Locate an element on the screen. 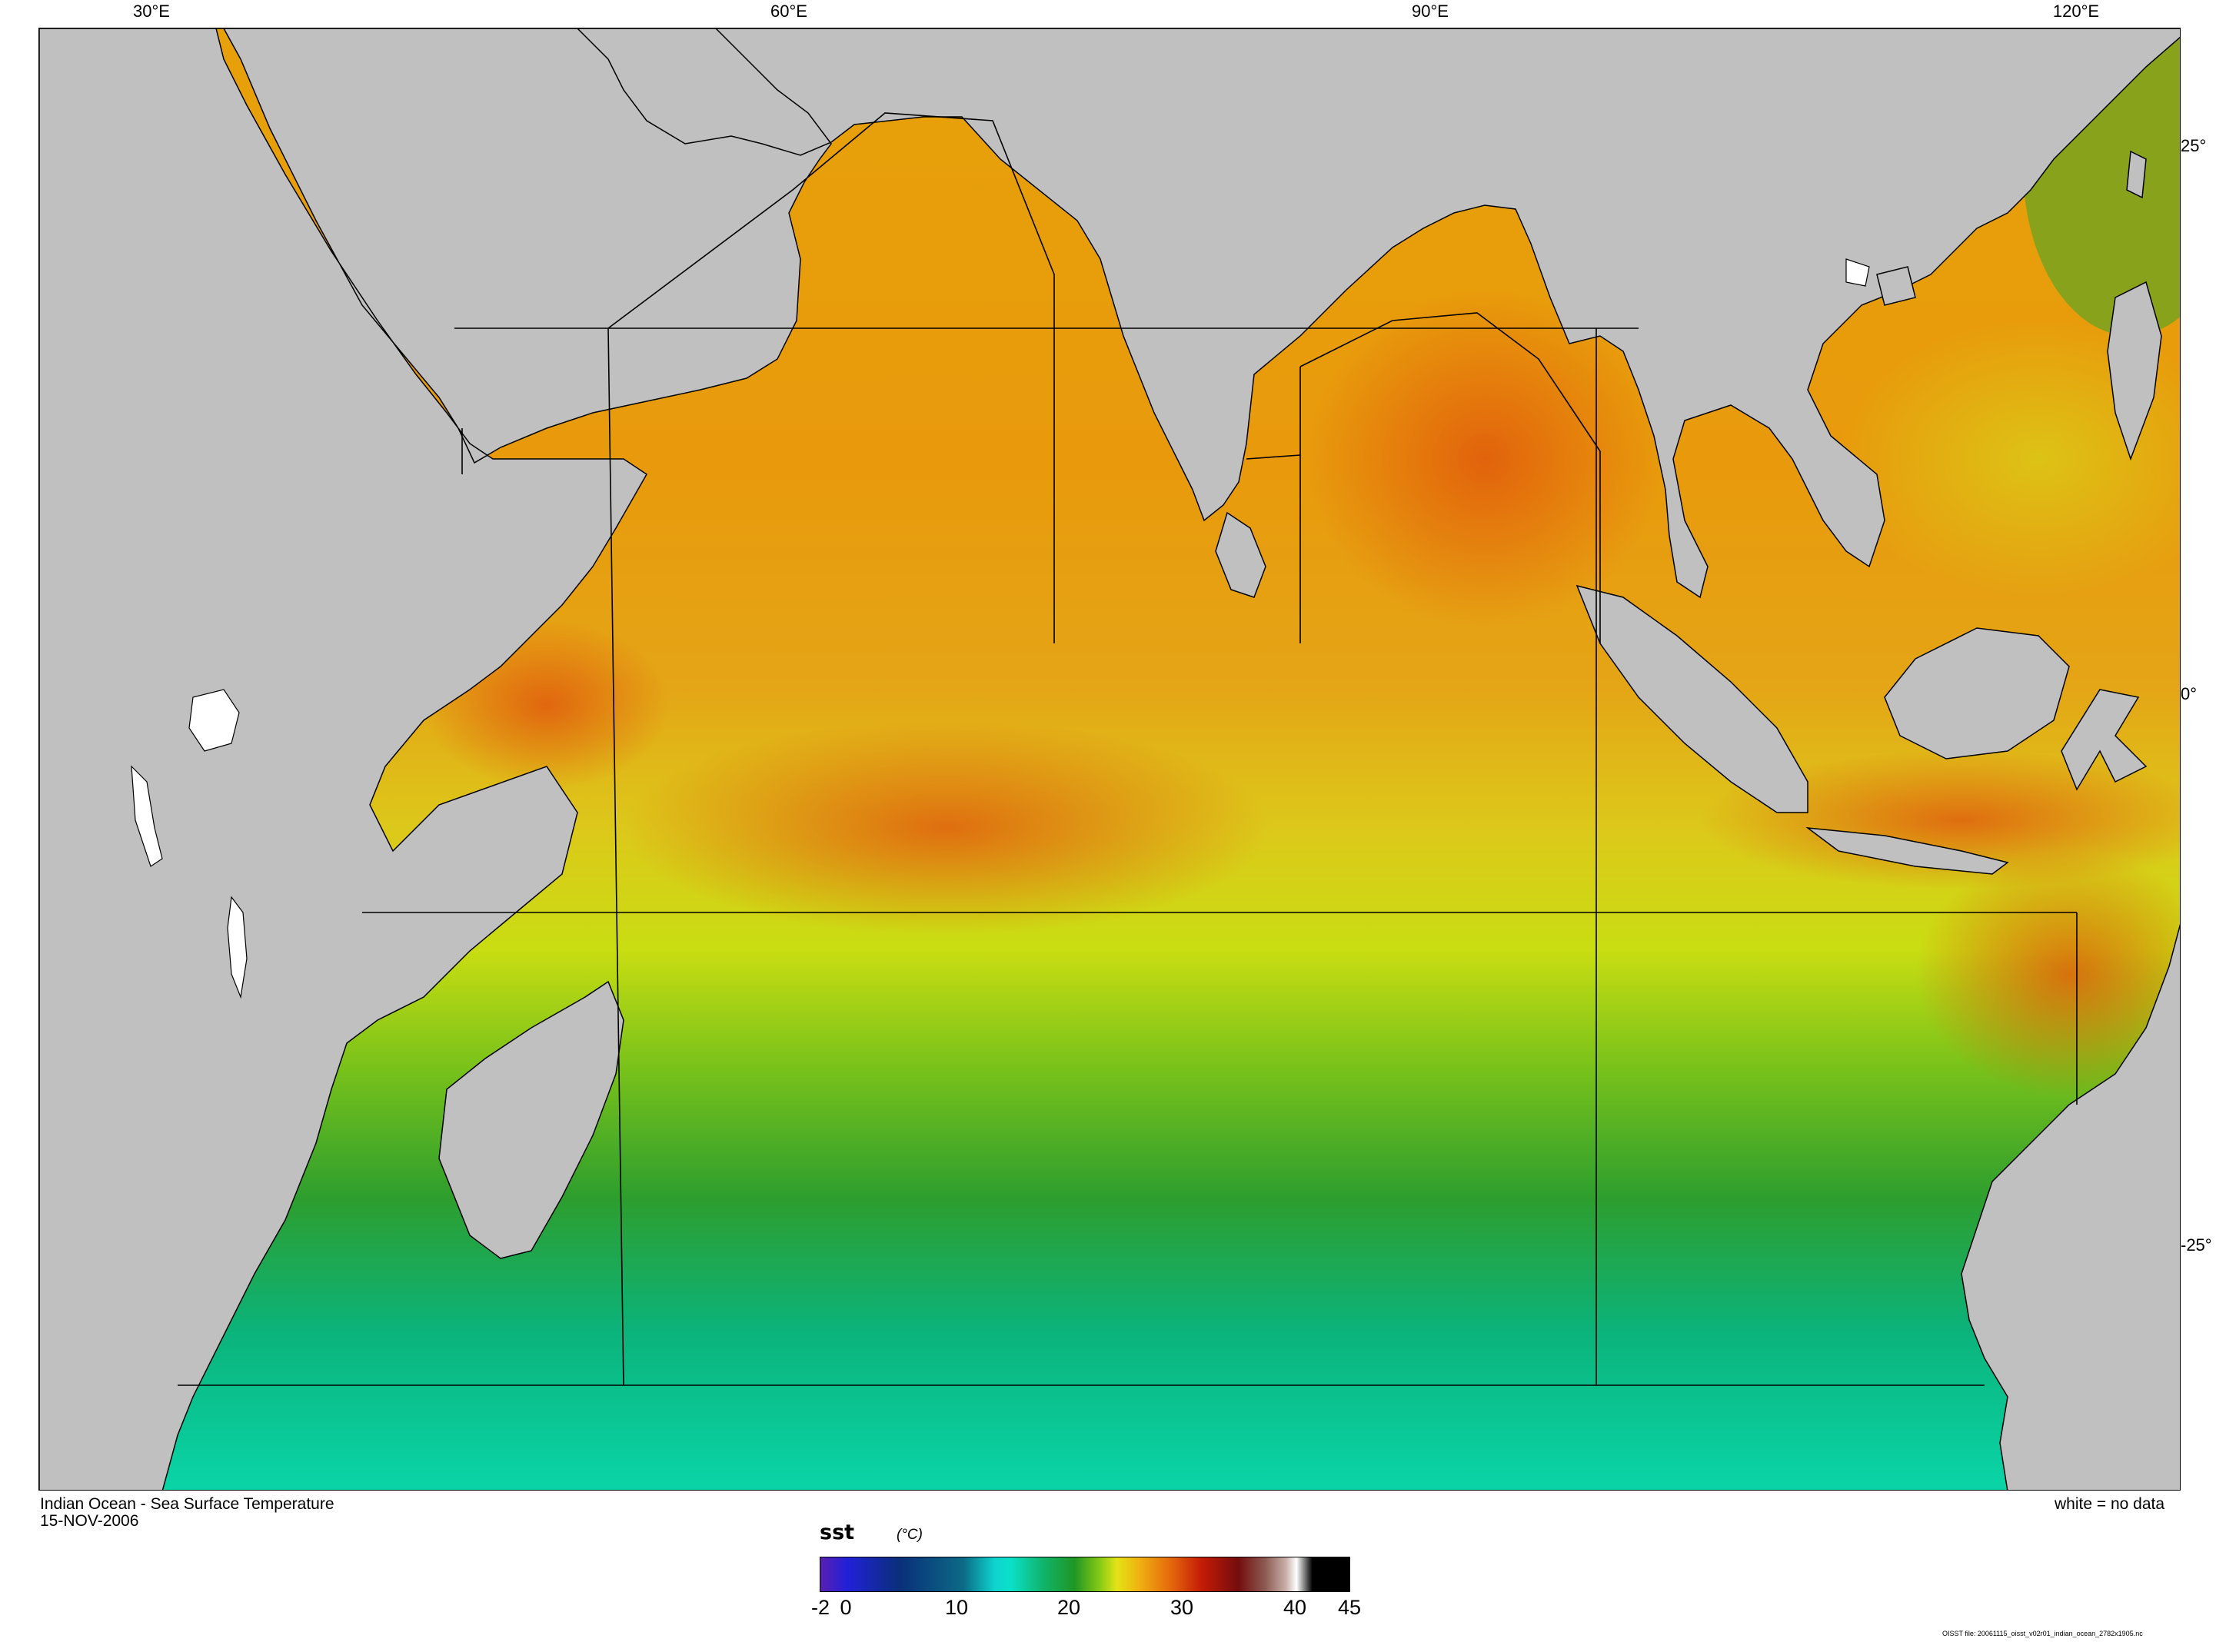 The image size is (2216, 1652). lon-label-30e: 30°E is located at coordinates (151, 11).